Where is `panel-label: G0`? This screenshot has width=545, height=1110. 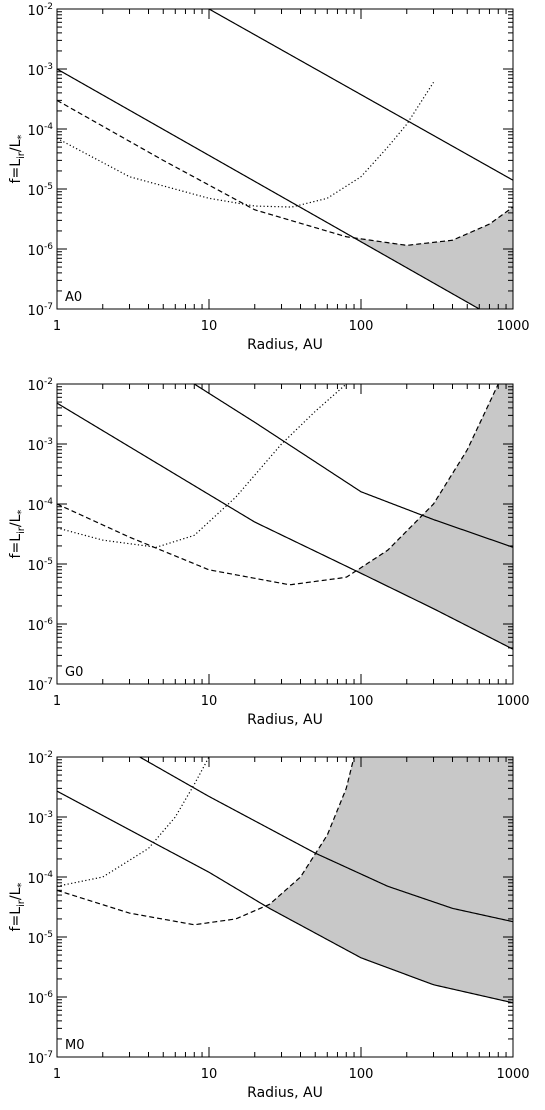
panel-label: G0 is located at coordinates (74, 672).